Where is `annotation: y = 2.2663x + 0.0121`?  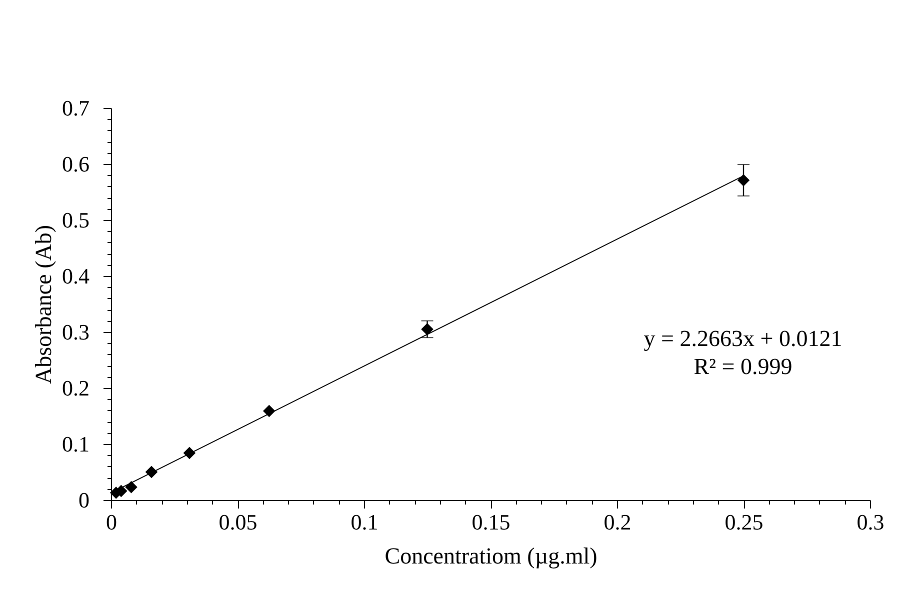
annotation: y = 2.2663x + 0.0121 is located at coordinates (743, 338).